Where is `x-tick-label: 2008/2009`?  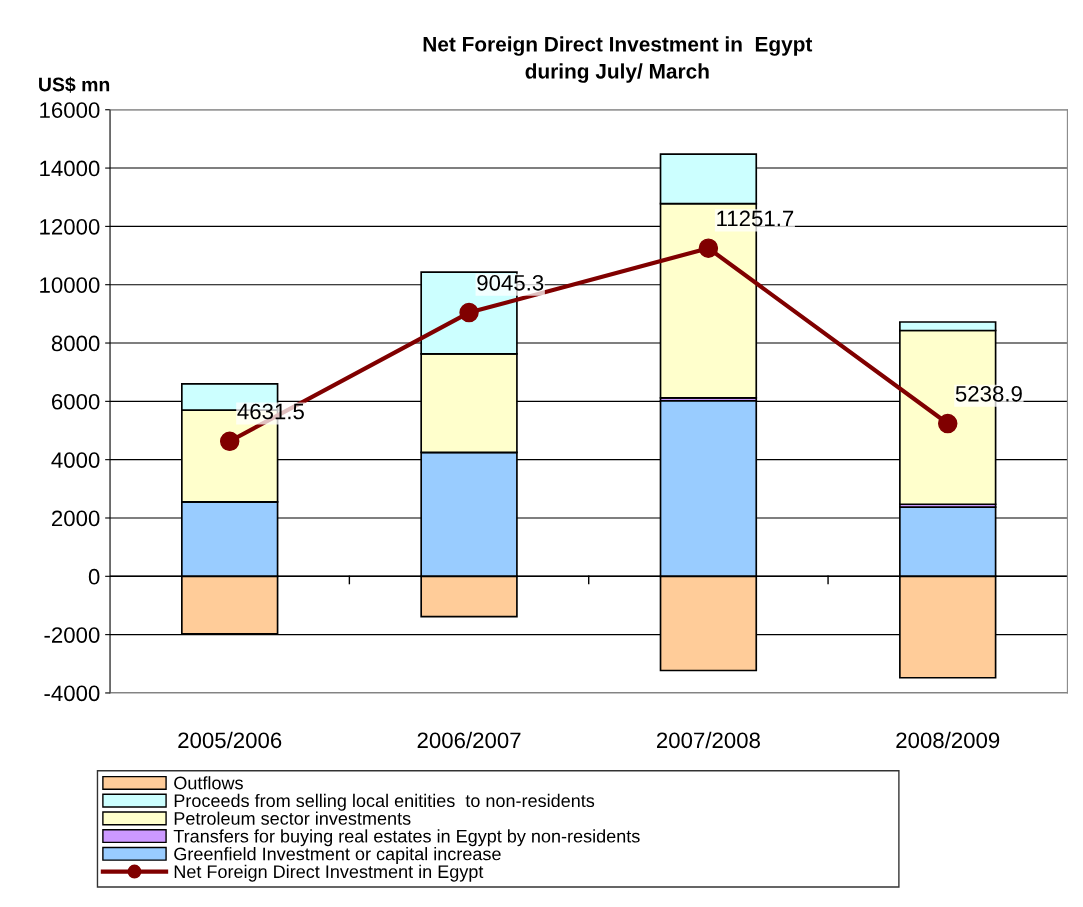
x-tick-label: 2008/2009 is located at coordinates (948, 740).